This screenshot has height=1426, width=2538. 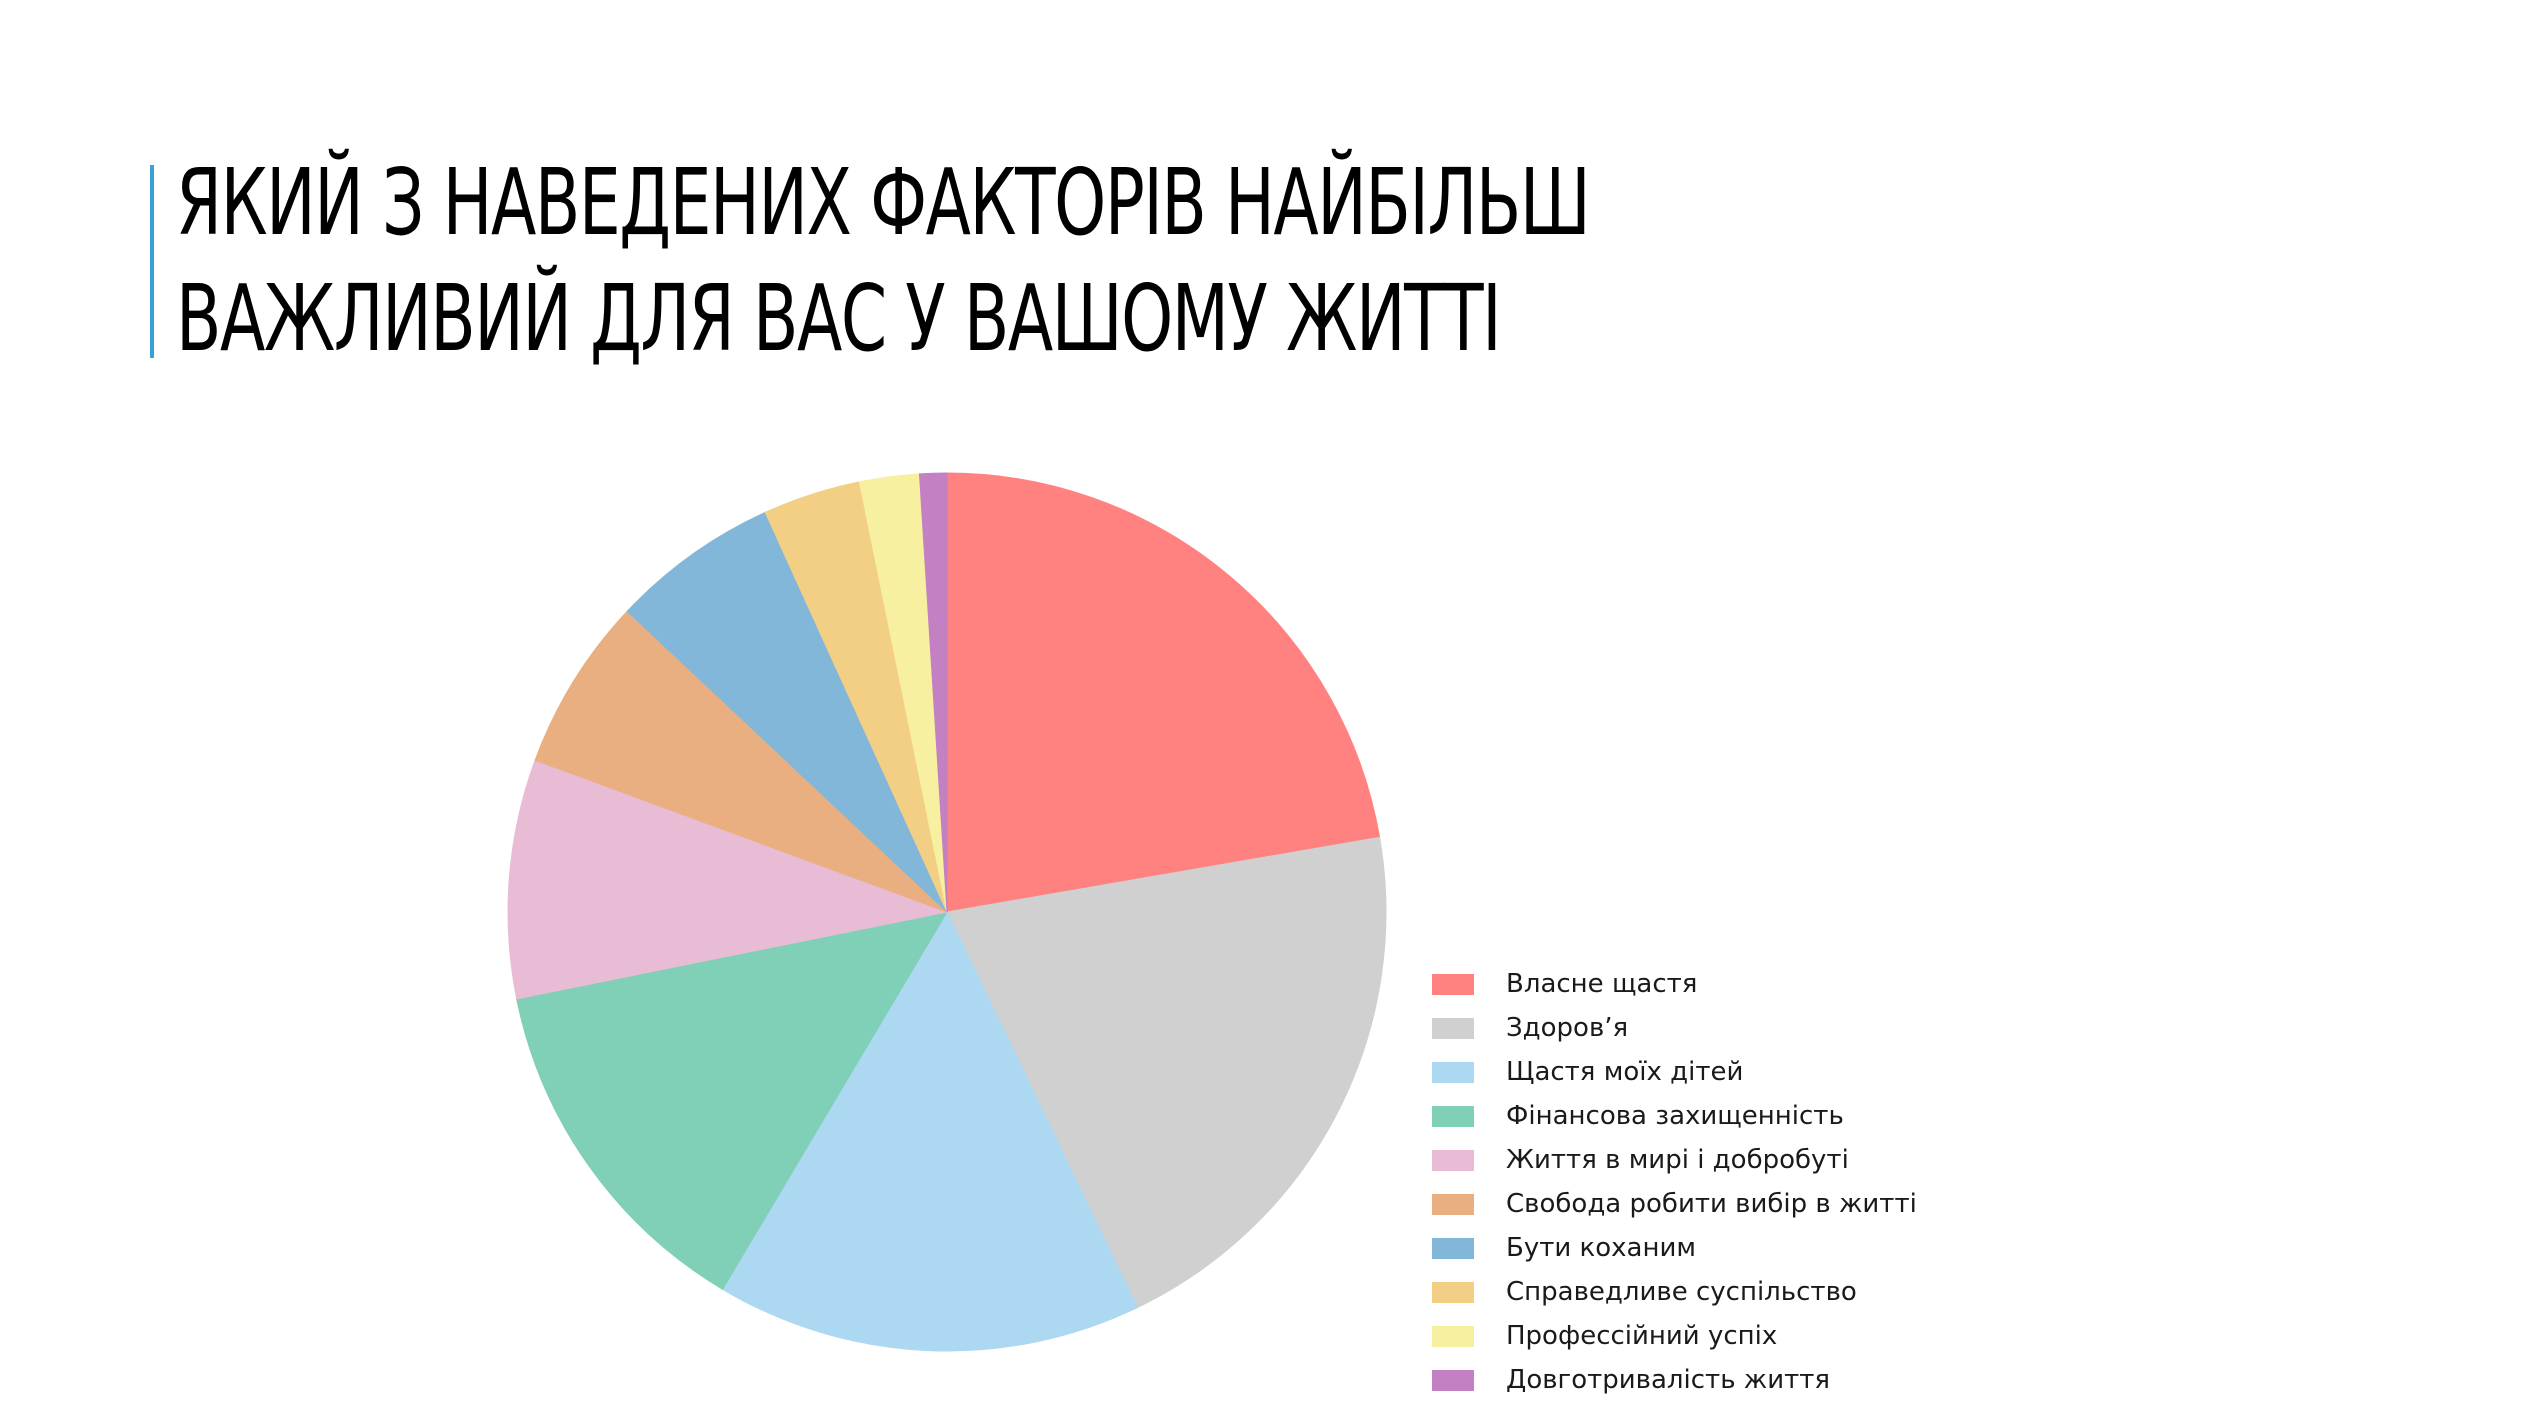 I want to click on legend-item: Профессійний успіх, so click(x=1674, y=1336).